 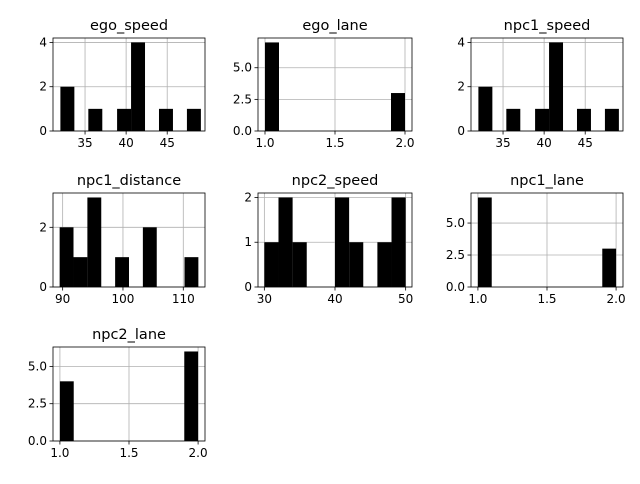 I want to click on subplot-ego_lane: 1.0 1.5 2.0 0.0 2.5 5.0 ego_lane, so click(x=324, y=84).